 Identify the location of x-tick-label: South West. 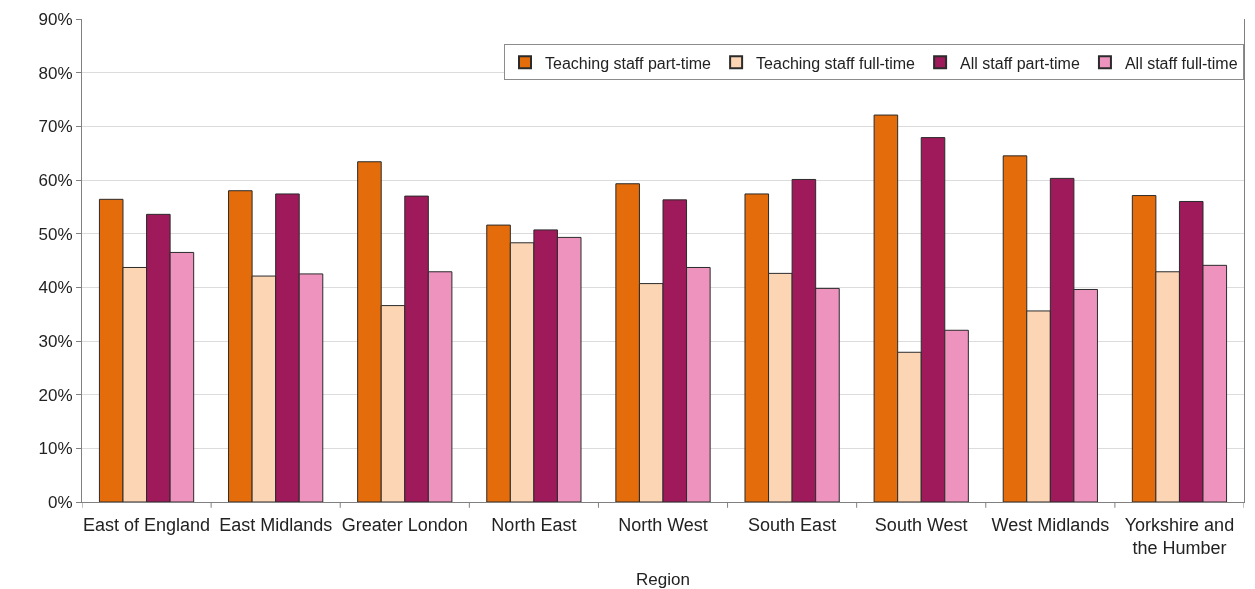
(921, 524).